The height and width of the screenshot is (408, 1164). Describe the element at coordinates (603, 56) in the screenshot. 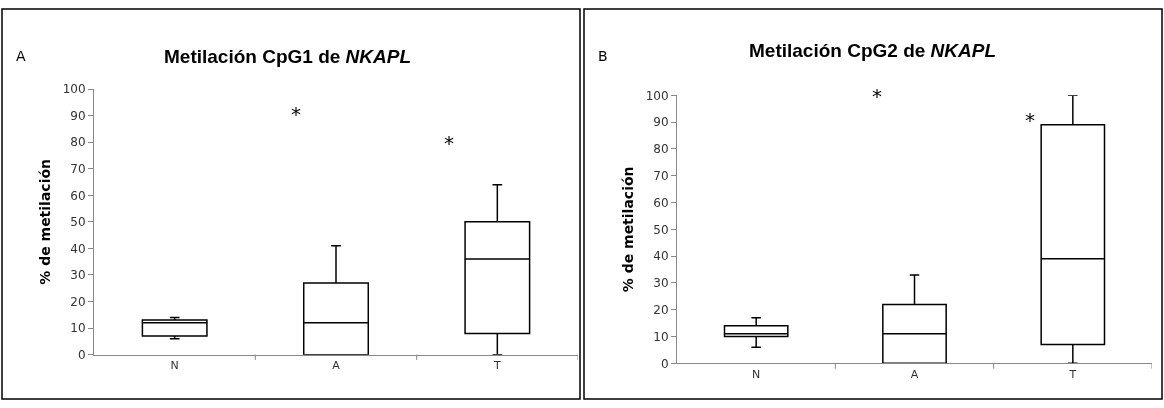

I see `text: B` at that location.